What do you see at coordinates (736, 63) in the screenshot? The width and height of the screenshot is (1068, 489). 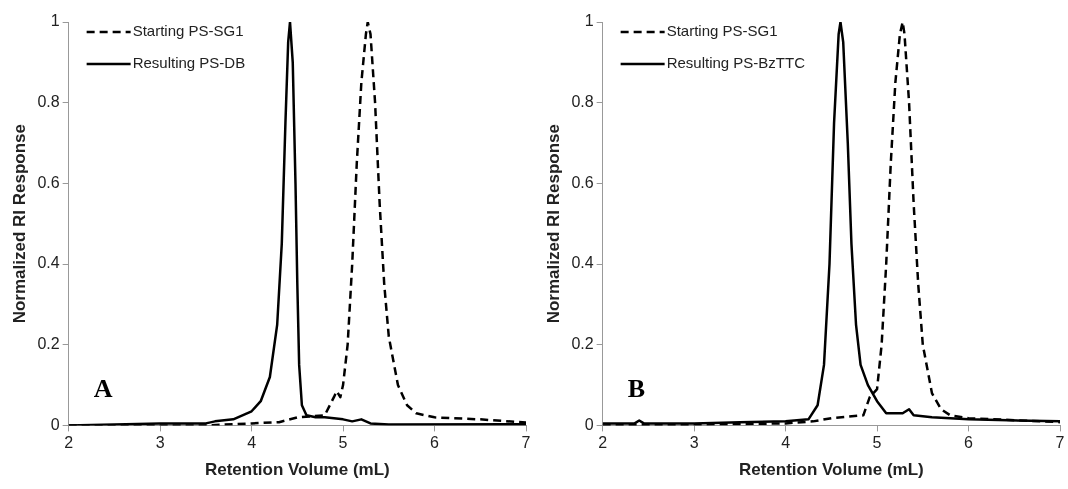 I see `legend-label: Resulting PS-BzTTC` at bounding box center [736, 63].